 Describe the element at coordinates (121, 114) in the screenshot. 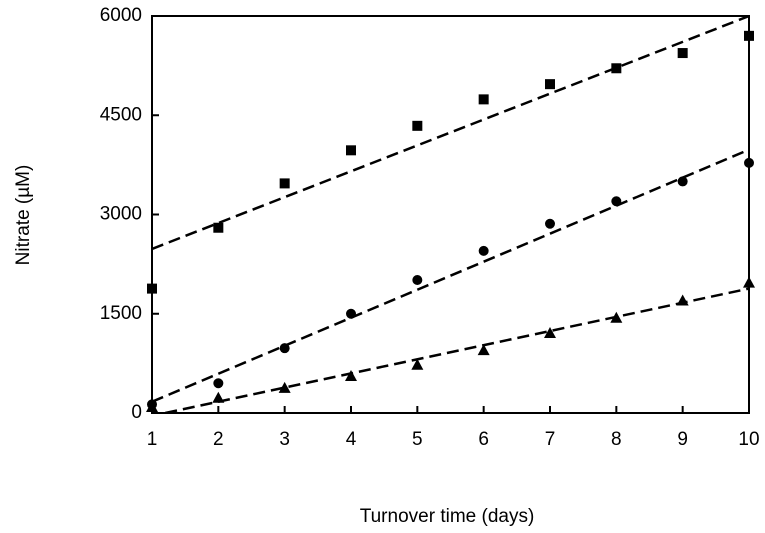

I see `y-tick-label: 4500` at that location.